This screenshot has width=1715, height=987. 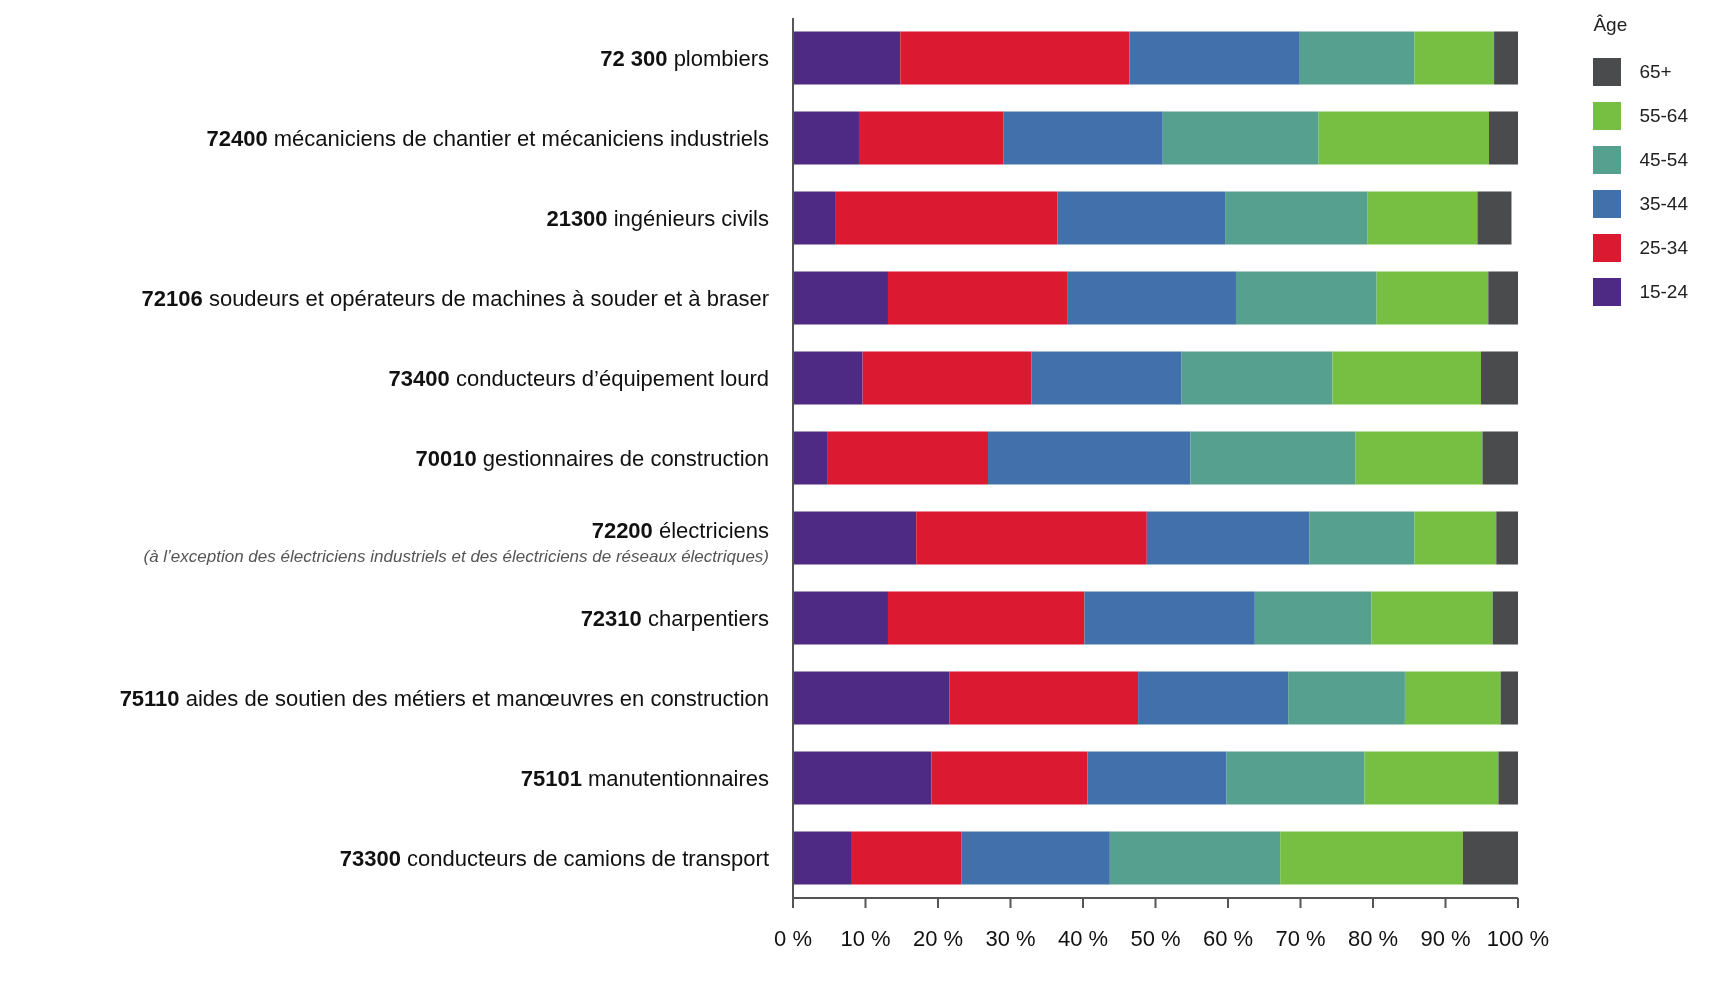 I want to click on legend-label: 15-24, so click(x=1663, y=292).